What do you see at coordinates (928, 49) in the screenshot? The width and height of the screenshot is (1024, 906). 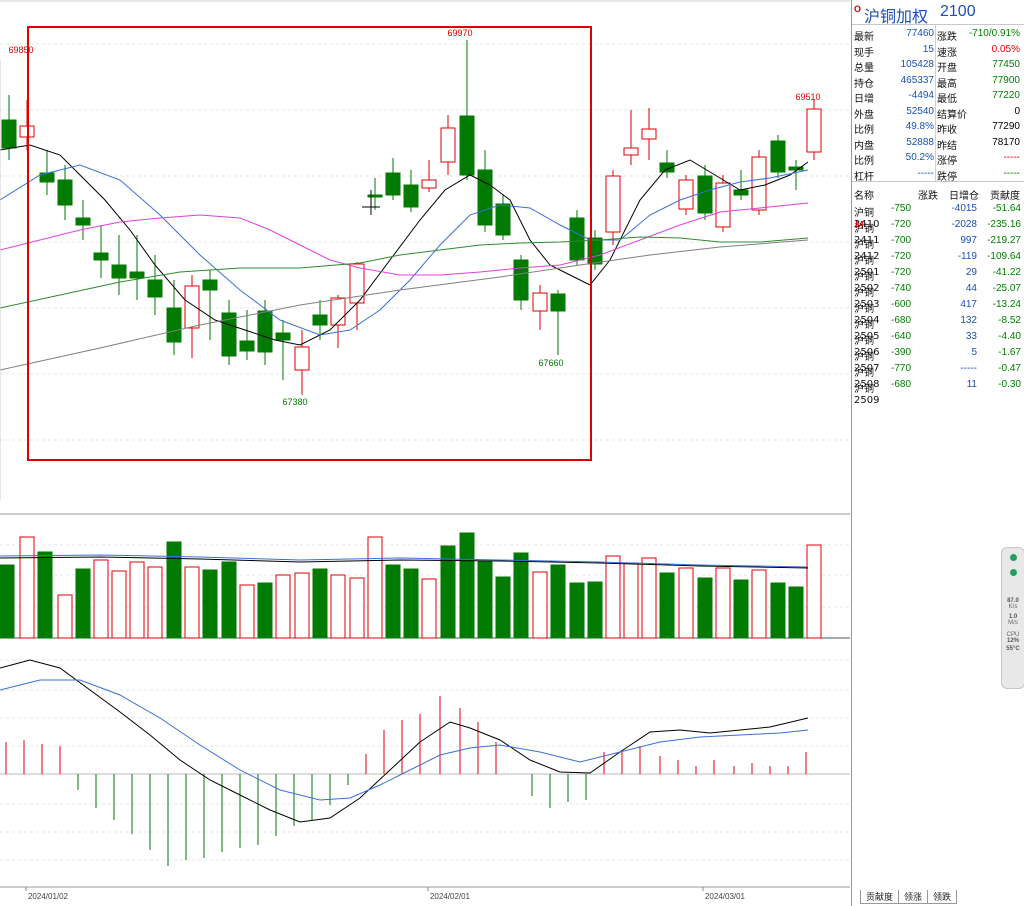 I see `quote-value: 15` at bounding box center [928, 49].